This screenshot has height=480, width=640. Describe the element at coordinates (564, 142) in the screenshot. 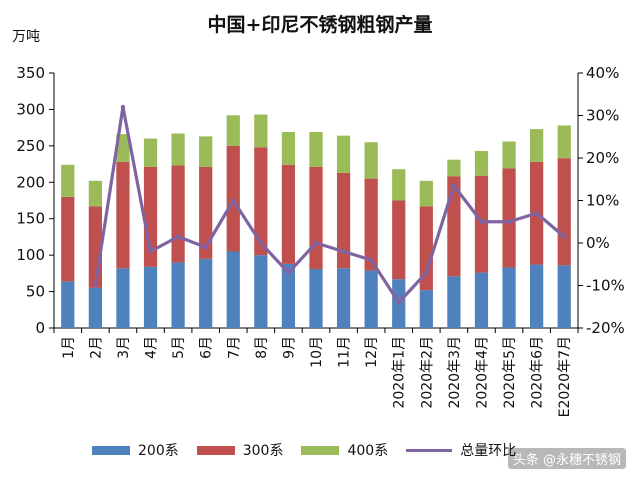

I see `bar-400系-E2020年7月` at that location.